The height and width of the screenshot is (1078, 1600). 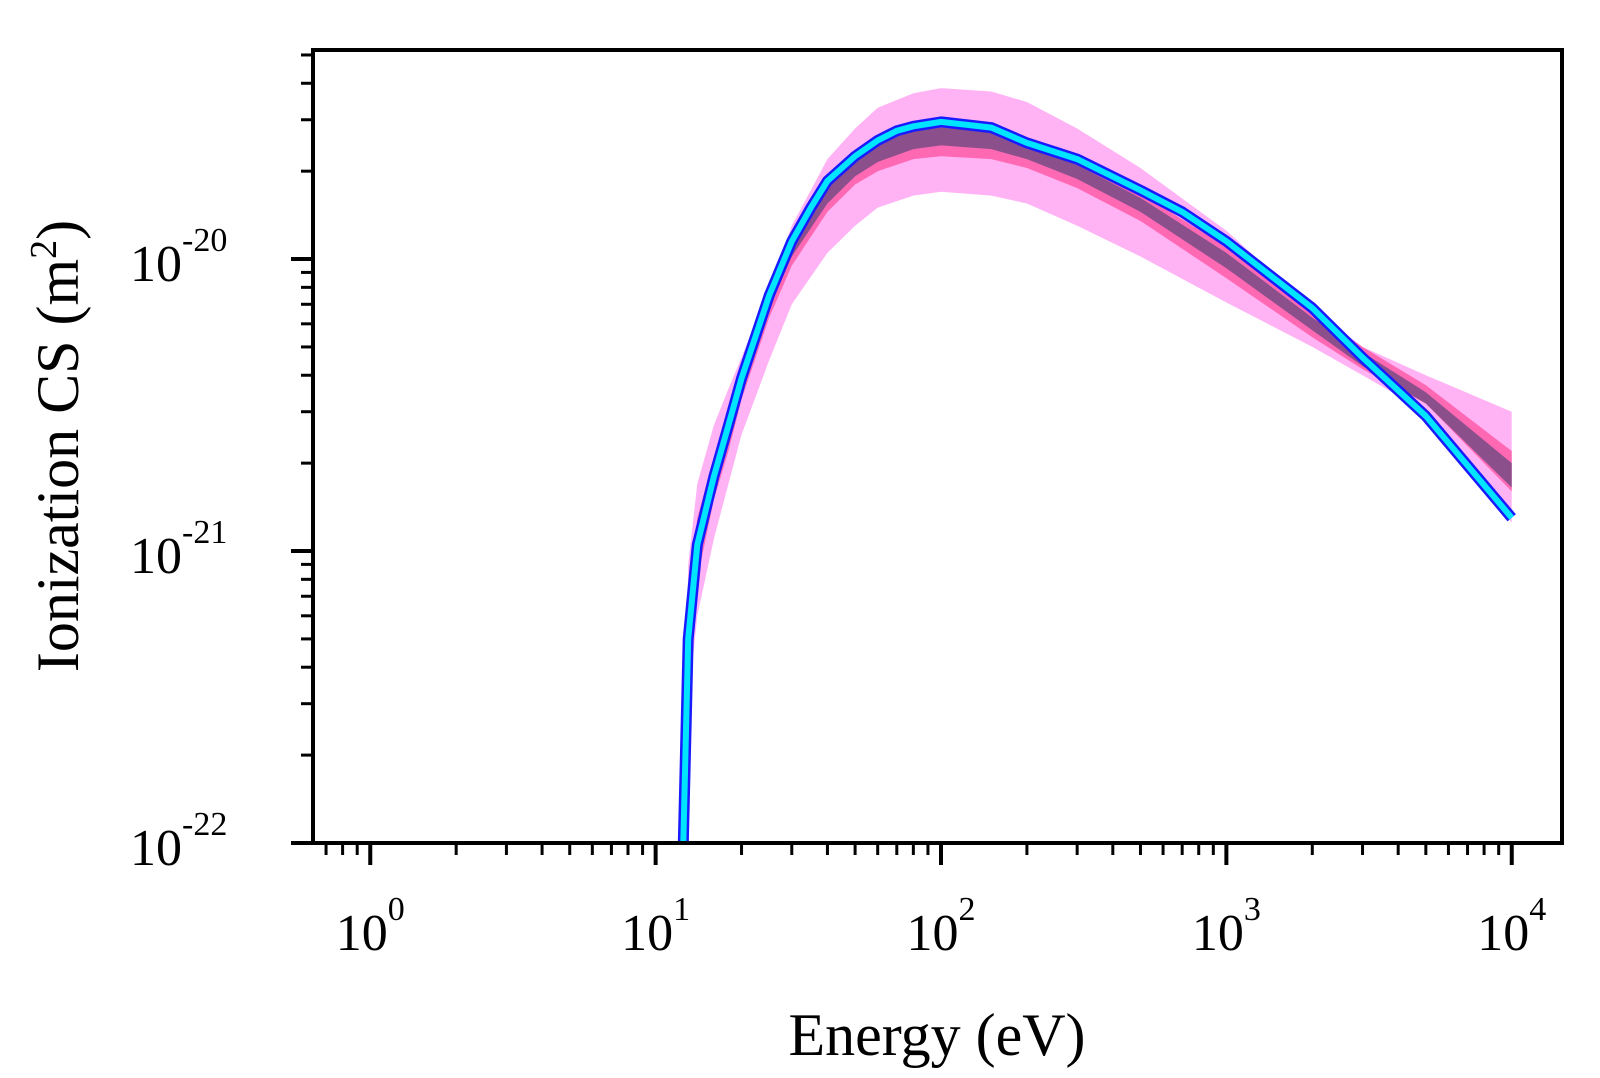 What do you see at coordinates (58, 230) in the screenshot?
I see `y-axis-label-close: )` at bounding box center [58, 230].